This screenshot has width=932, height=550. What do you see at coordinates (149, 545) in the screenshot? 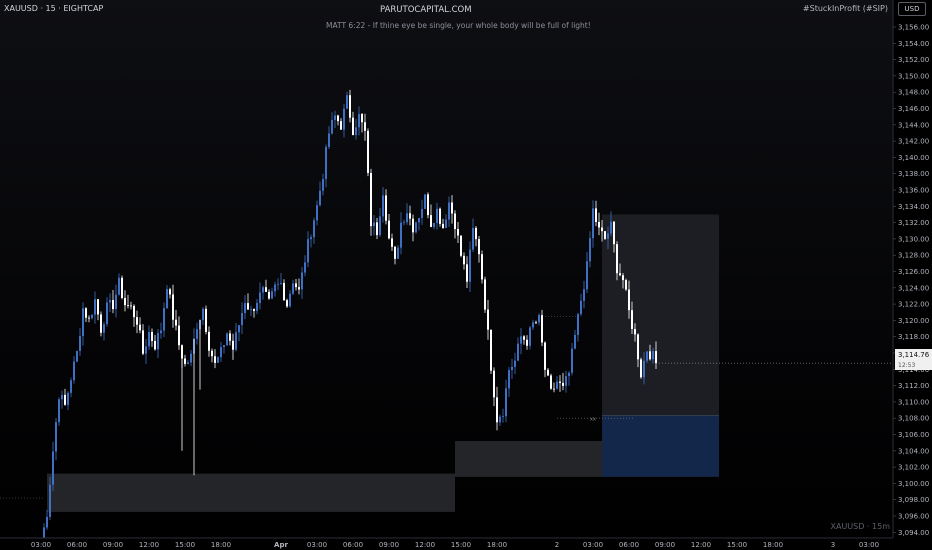
I see `x-tick-label: 12:00` at bounding box center [149, 545].